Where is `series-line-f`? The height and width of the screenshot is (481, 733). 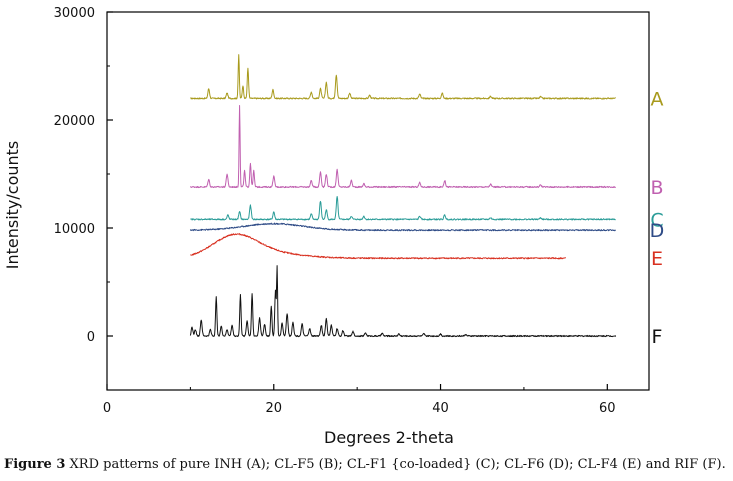
series-line-f is located at coordinates (403, 301).